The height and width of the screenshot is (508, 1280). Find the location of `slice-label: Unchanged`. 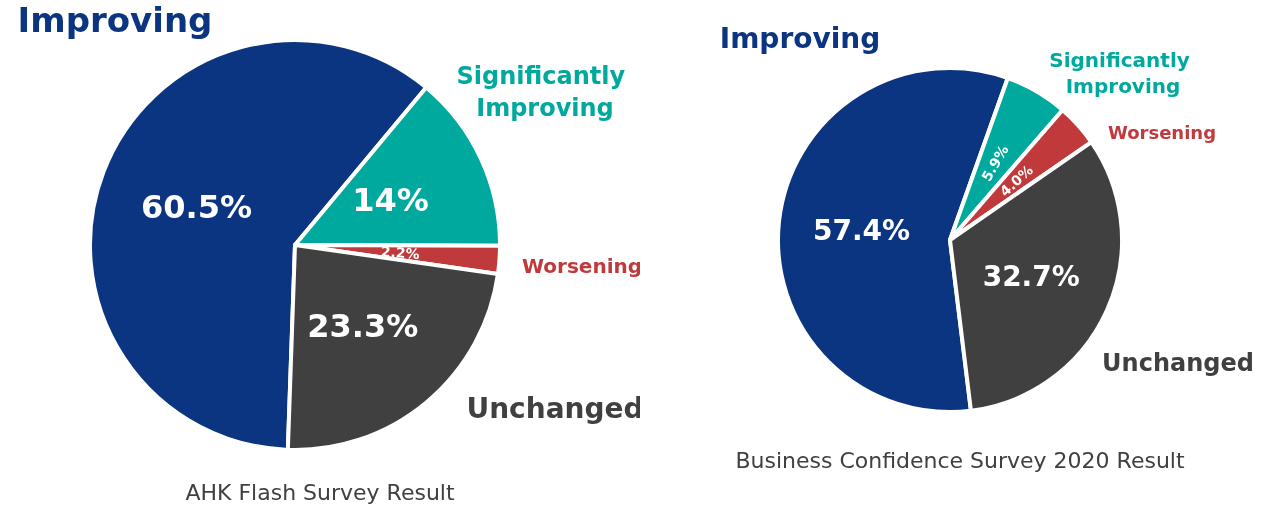

slice-label: Unchanged is located at coordinates (1178, 363).